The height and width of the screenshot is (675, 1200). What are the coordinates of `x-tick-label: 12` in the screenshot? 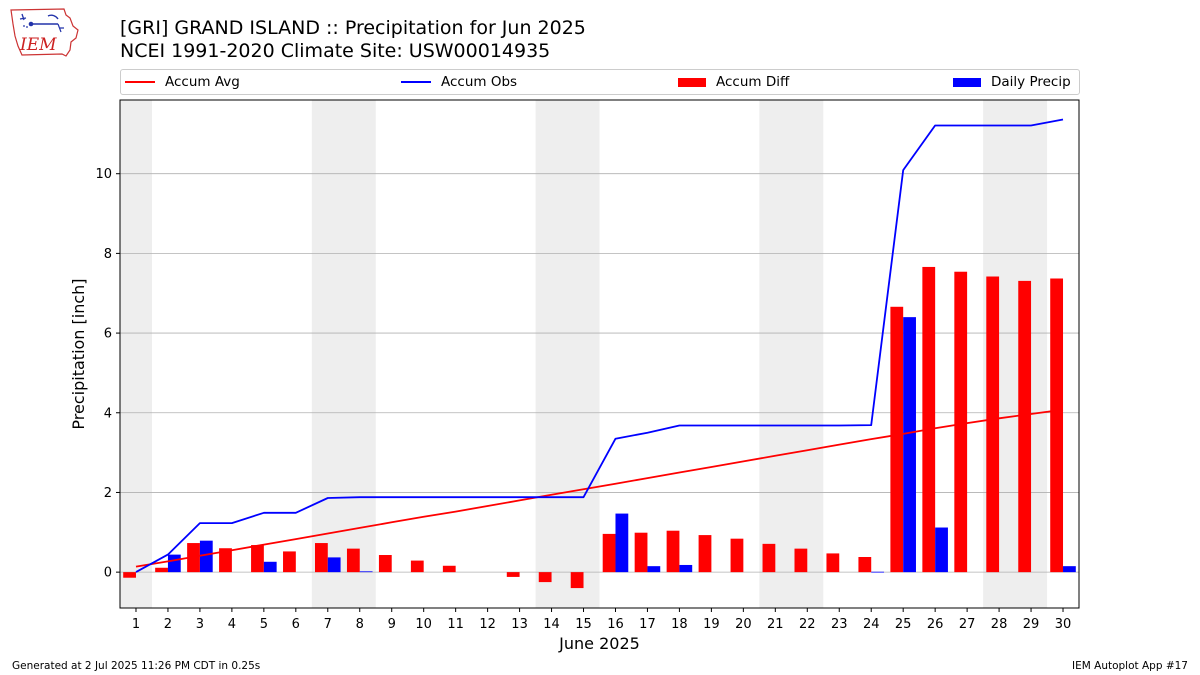 It's located at (487, 624).